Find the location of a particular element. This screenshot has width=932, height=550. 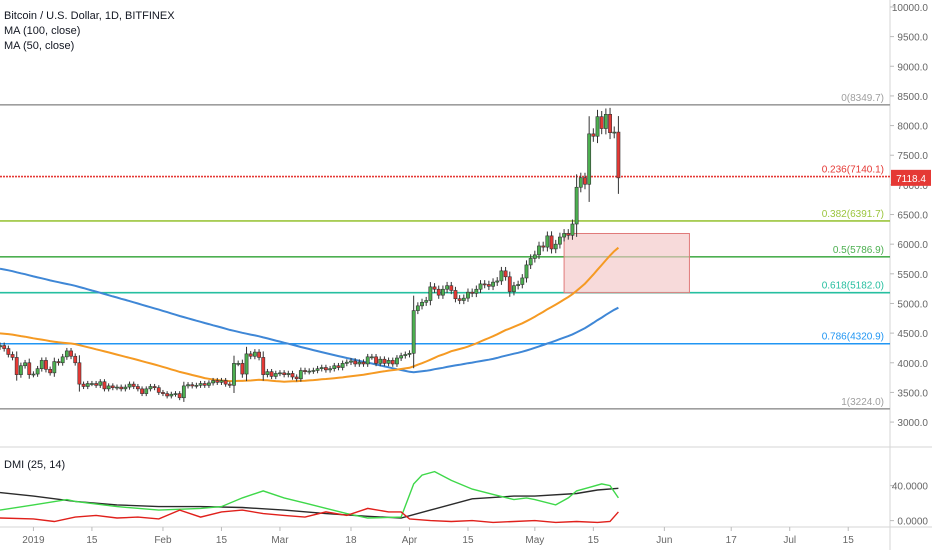

dmi-line-diminus is located at coordinates (309, 515).